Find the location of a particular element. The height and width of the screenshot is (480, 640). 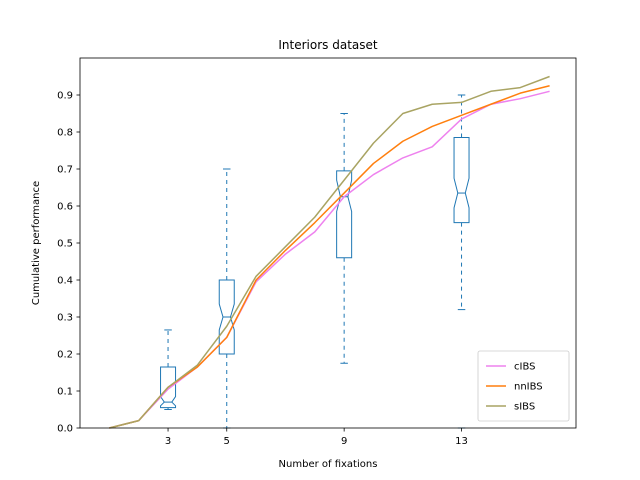

y-tick-label: 0.3 is located at coordinates (65, 318).